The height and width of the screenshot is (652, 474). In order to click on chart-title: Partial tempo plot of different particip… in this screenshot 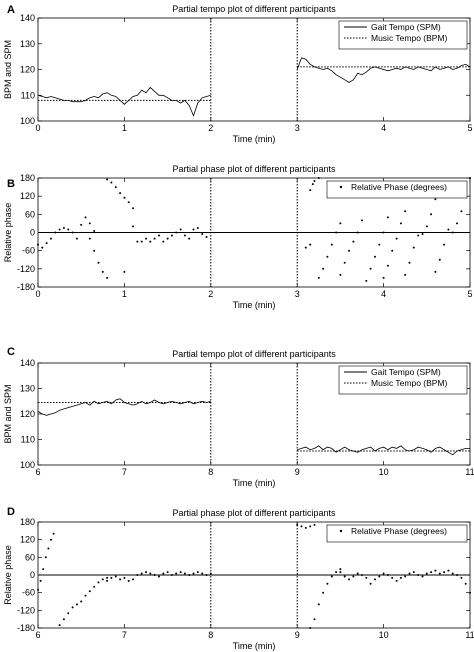, I will do `click(254, 354)`.